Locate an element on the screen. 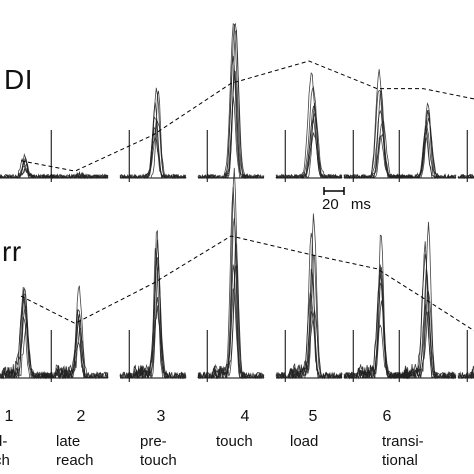 Image resolution: width=474 pixels, height=474 pixels. row-label-rr: rr is located at coordinates (12, 251).